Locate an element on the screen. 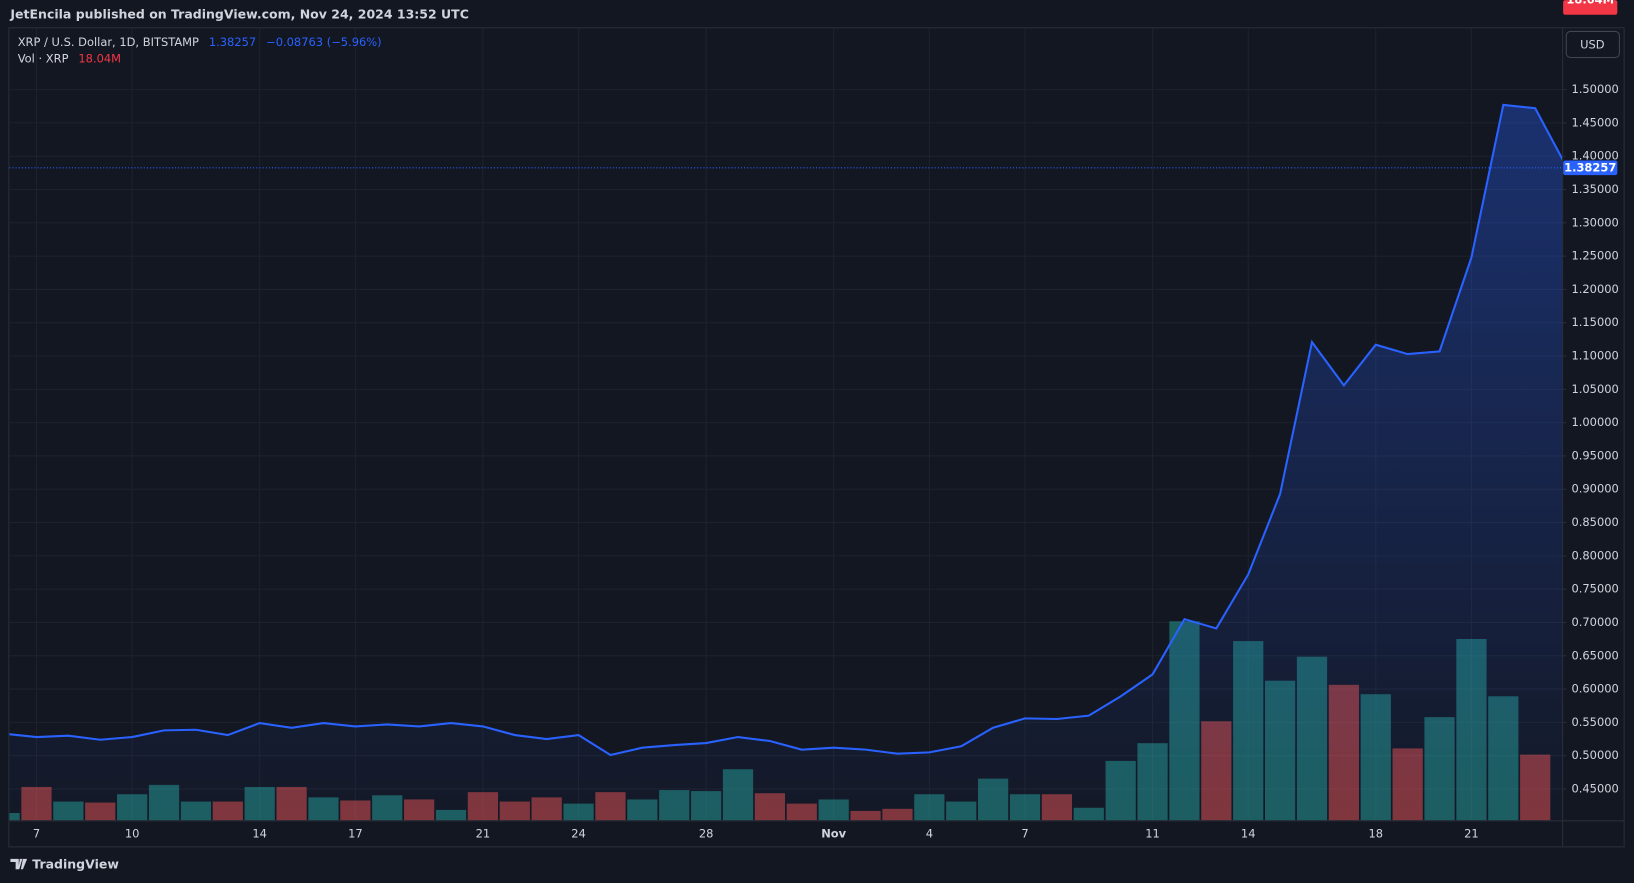 The image size is (1634, 883). x-tick-label: 10 is located at coordinates (132, 833).